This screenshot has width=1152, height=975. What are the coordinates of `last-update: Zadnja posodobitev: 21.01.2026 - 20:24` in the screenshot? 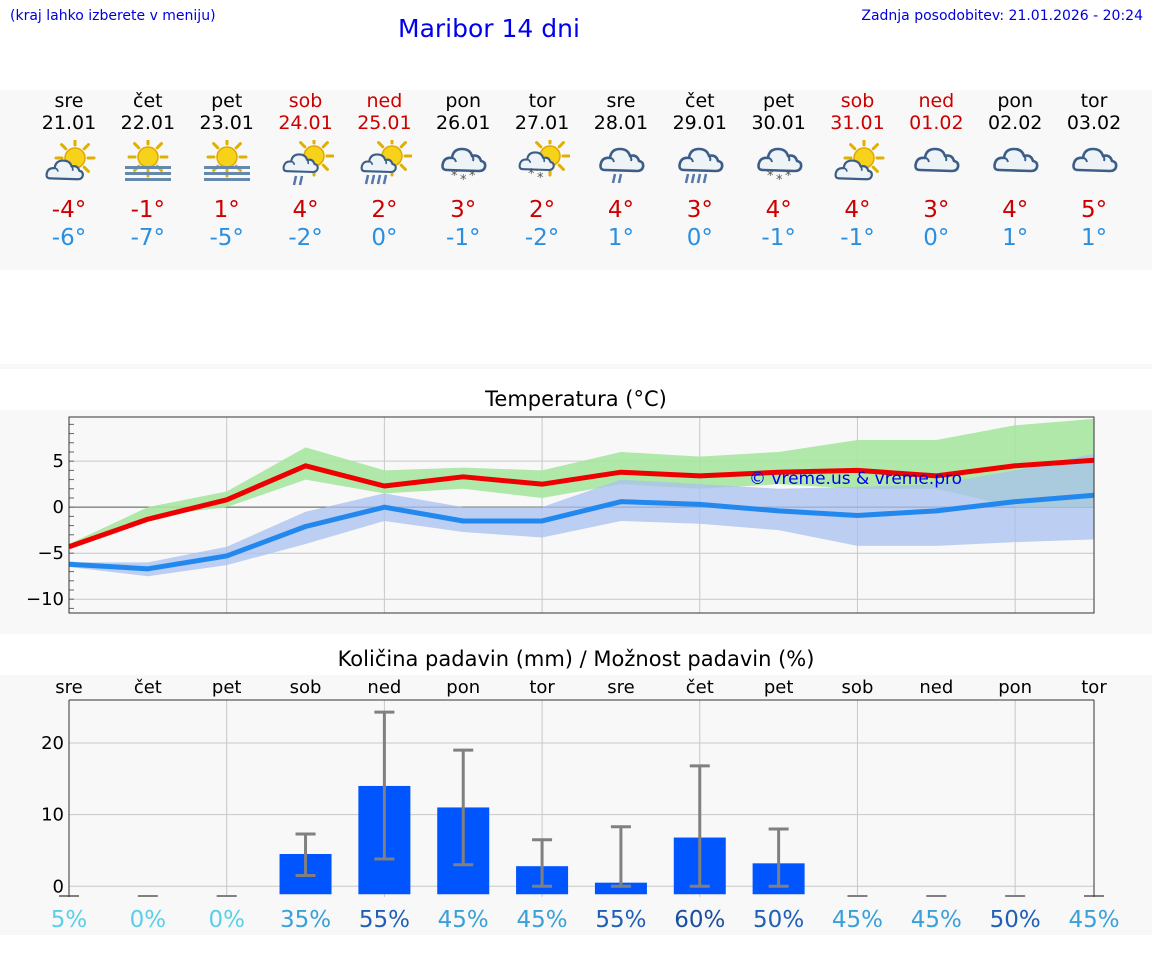 It's located at (1002, 16).